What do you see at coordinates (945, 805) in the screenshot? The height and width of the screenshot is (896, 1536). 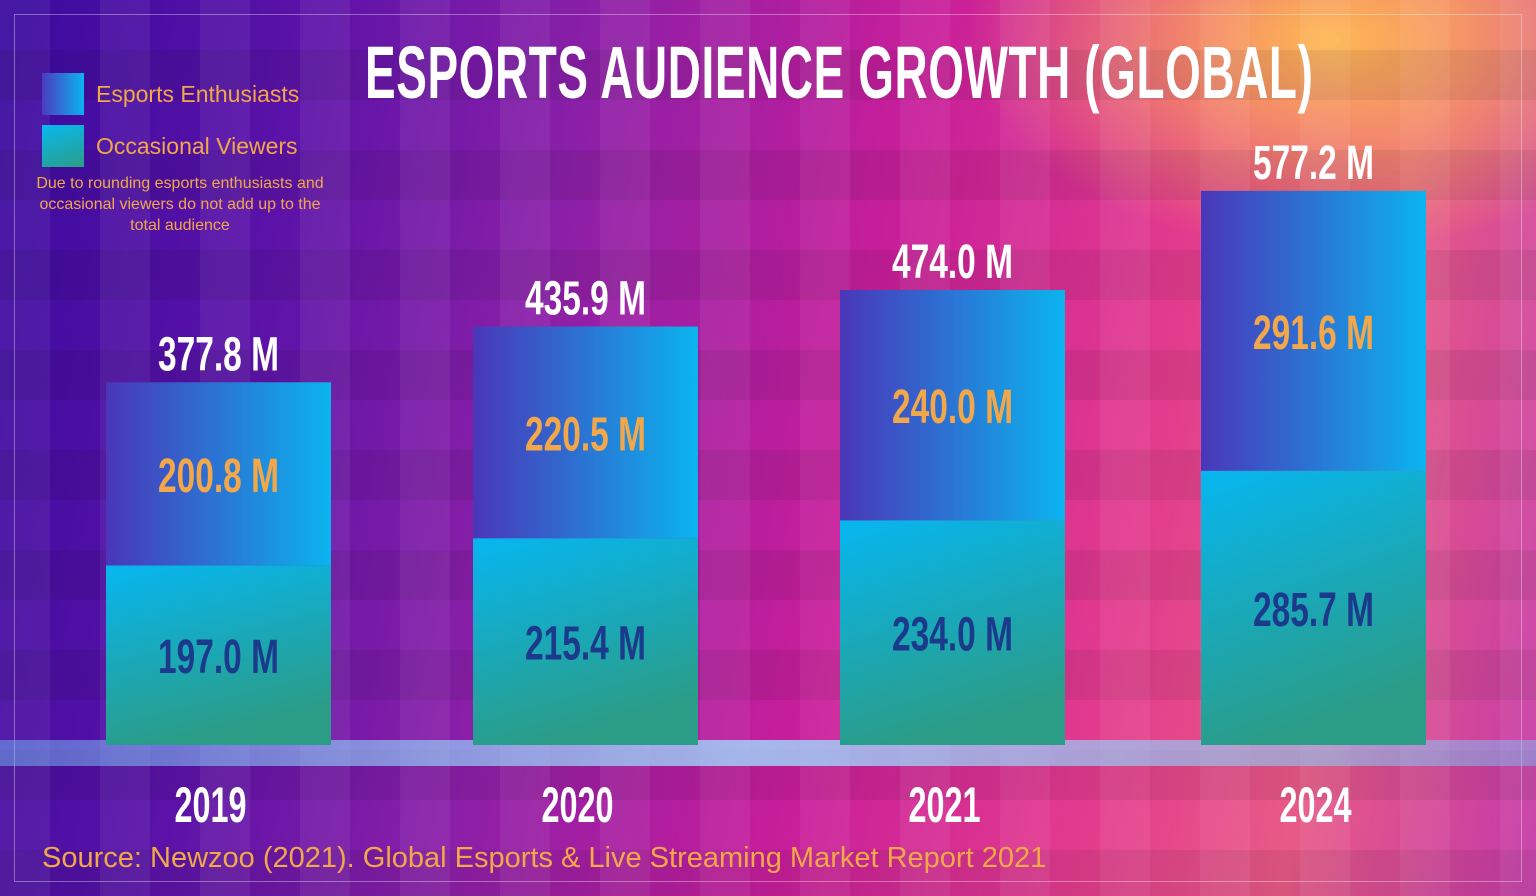 I see `x-tick-label: 2021` at bounding box center [945, 805].